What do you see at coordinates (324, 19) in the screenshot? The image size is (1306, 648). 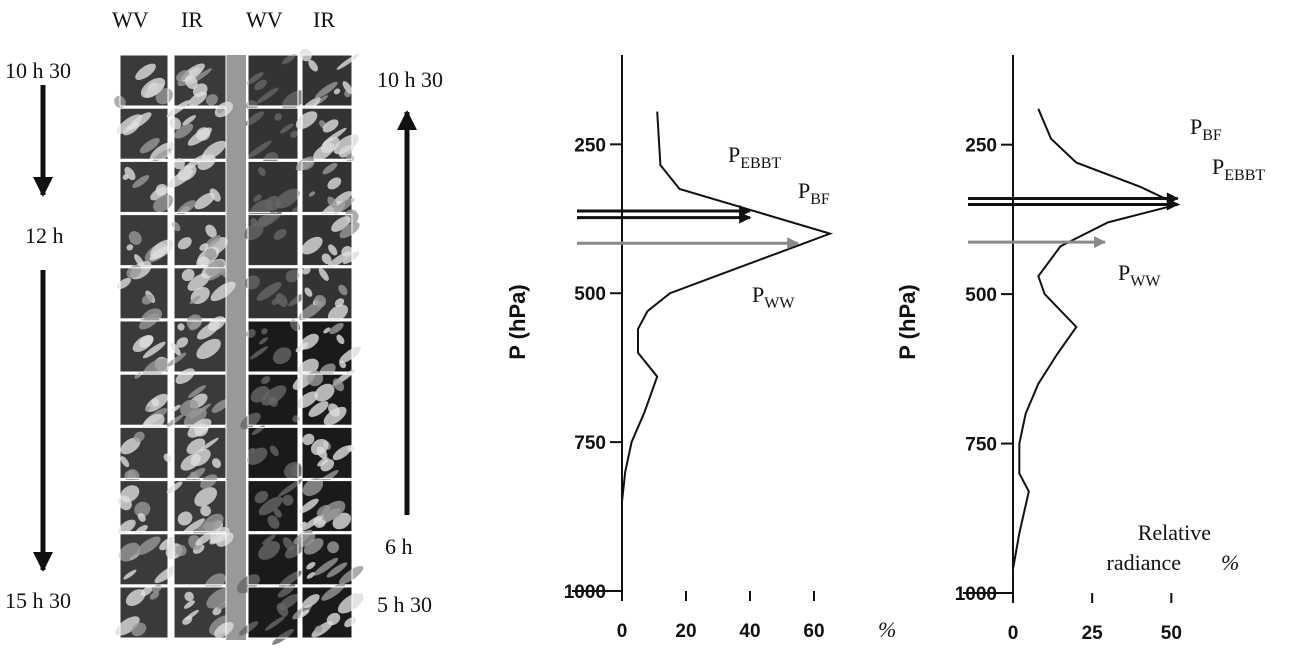 I see `column-label: IR` at bounding box center [324, 19].